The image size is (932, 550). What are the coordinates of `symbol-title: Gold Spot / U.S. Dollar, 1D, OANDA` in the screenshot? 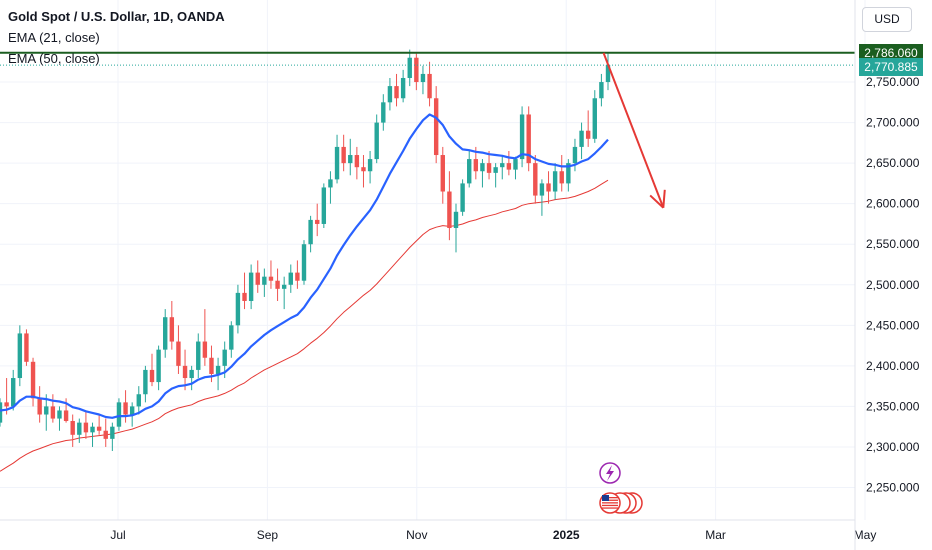 It's located at (116, 16).